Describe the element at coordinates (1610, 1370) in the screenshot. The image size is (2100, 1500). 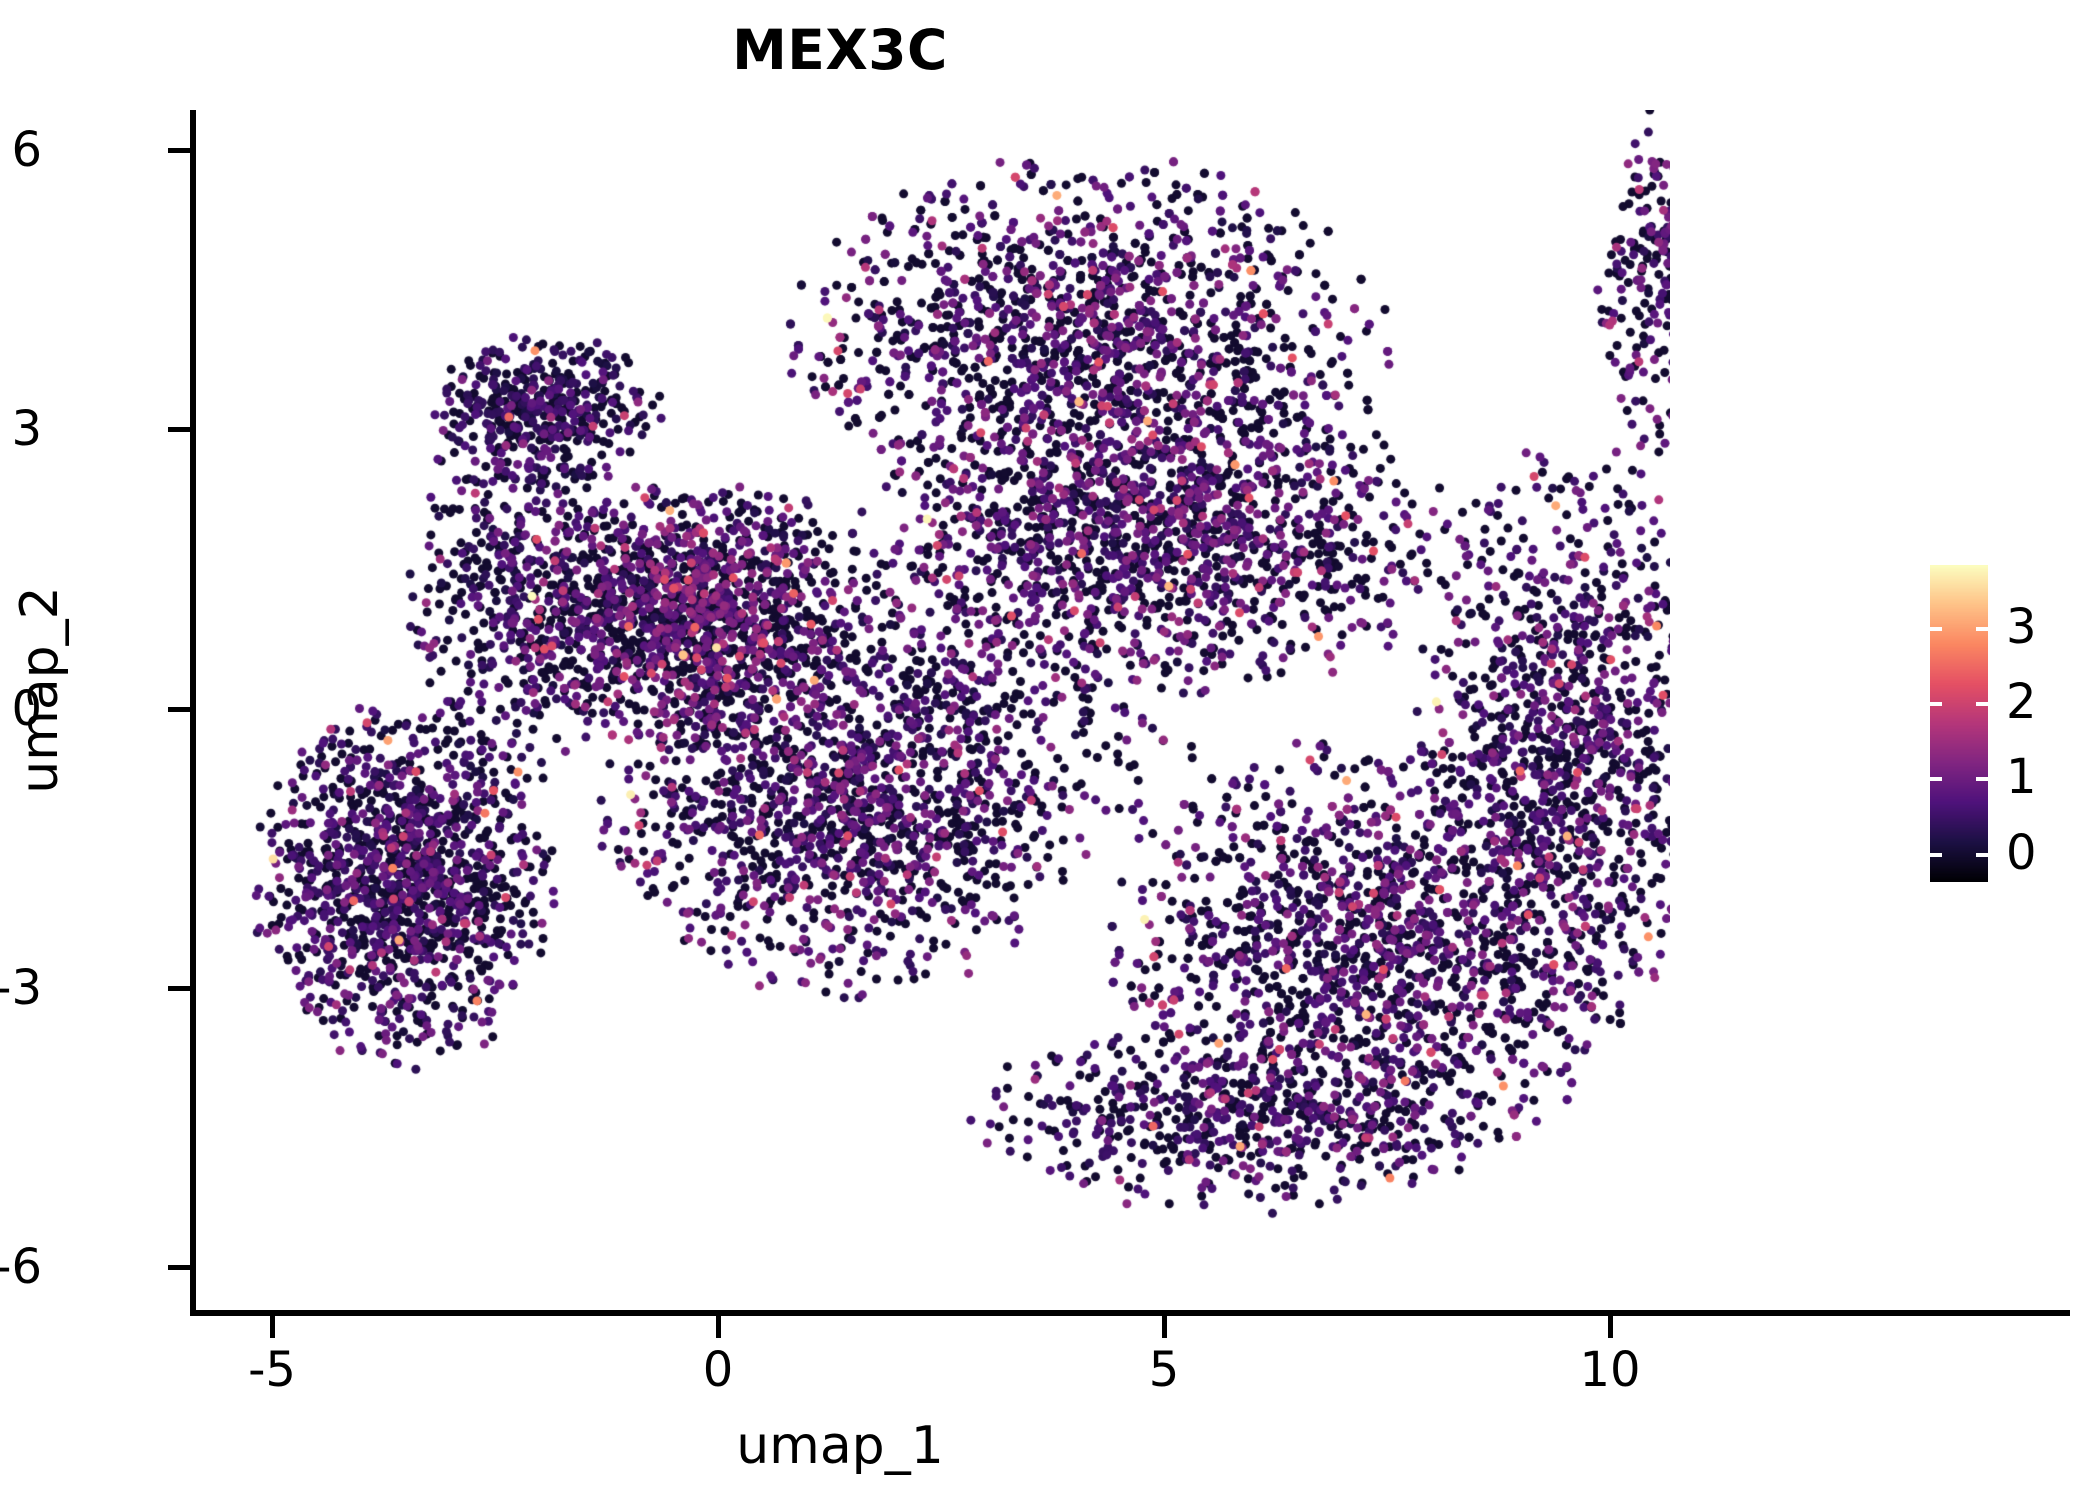
I see `x-tick-label: 10` at that location.